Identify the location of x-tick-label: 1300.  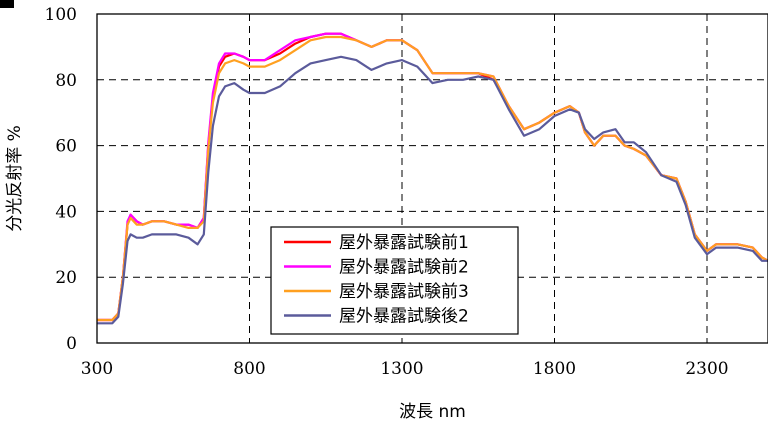
(401, 369).